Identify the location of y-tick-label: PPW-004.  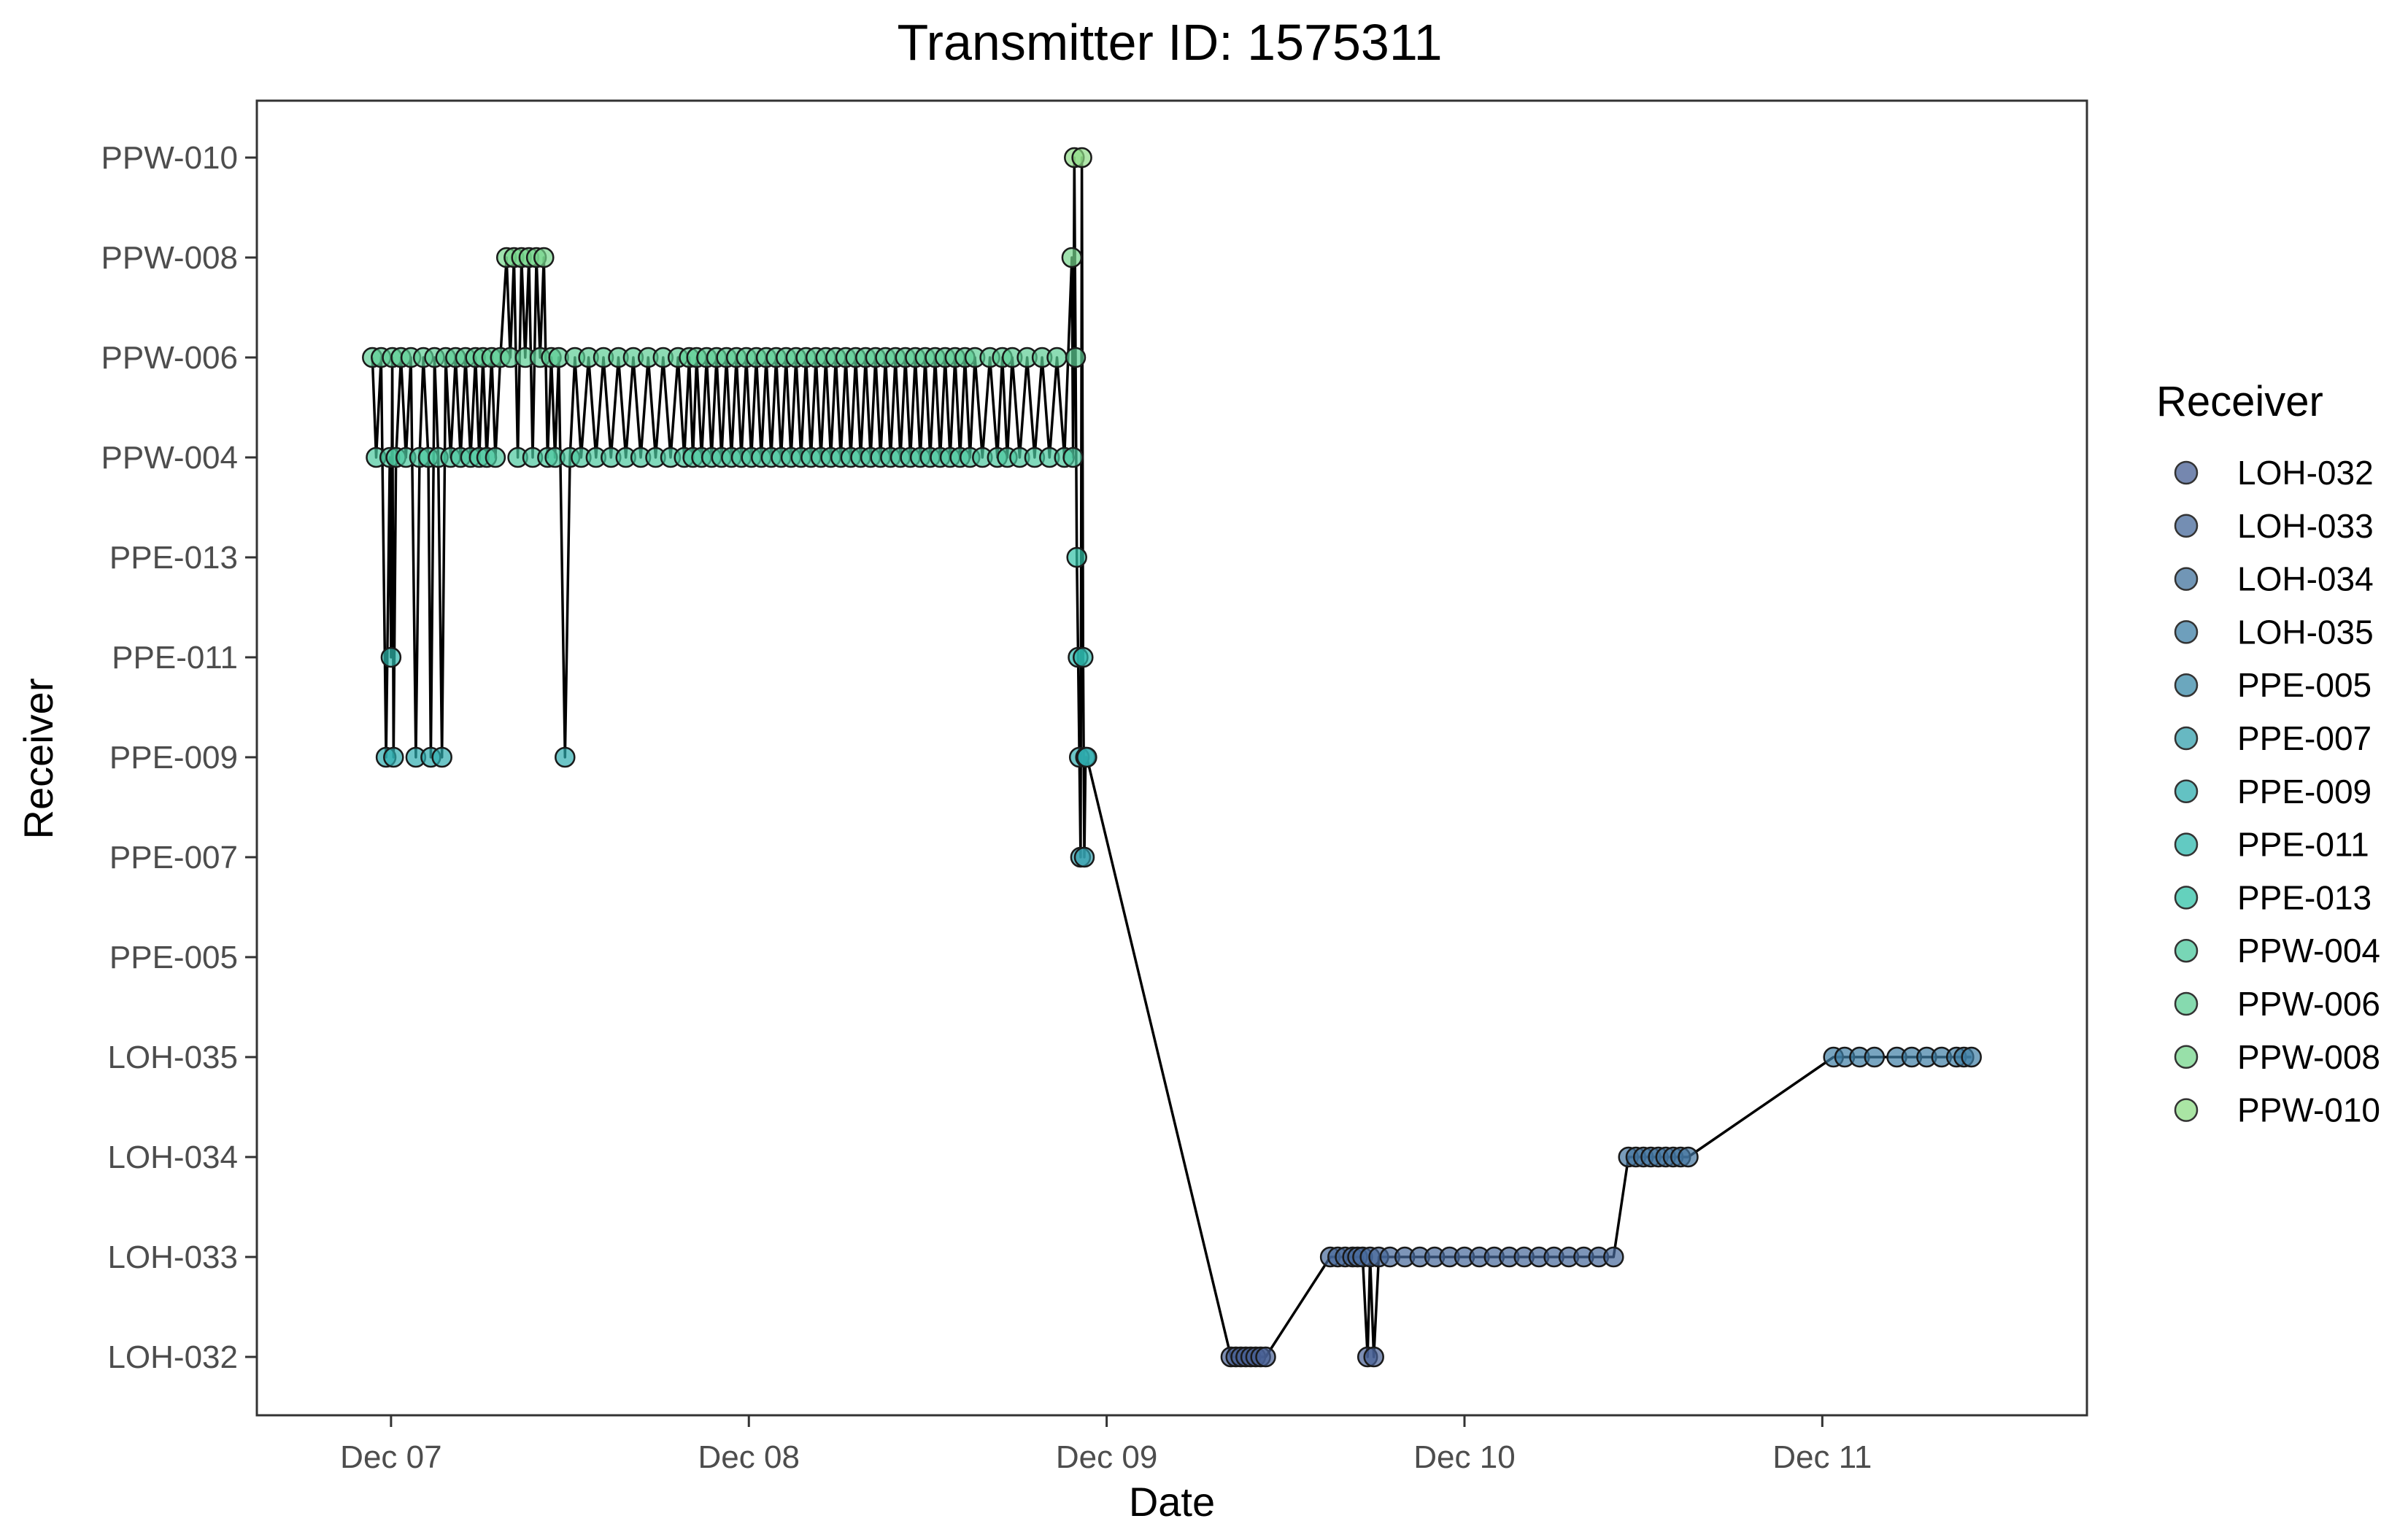
(170, 458).